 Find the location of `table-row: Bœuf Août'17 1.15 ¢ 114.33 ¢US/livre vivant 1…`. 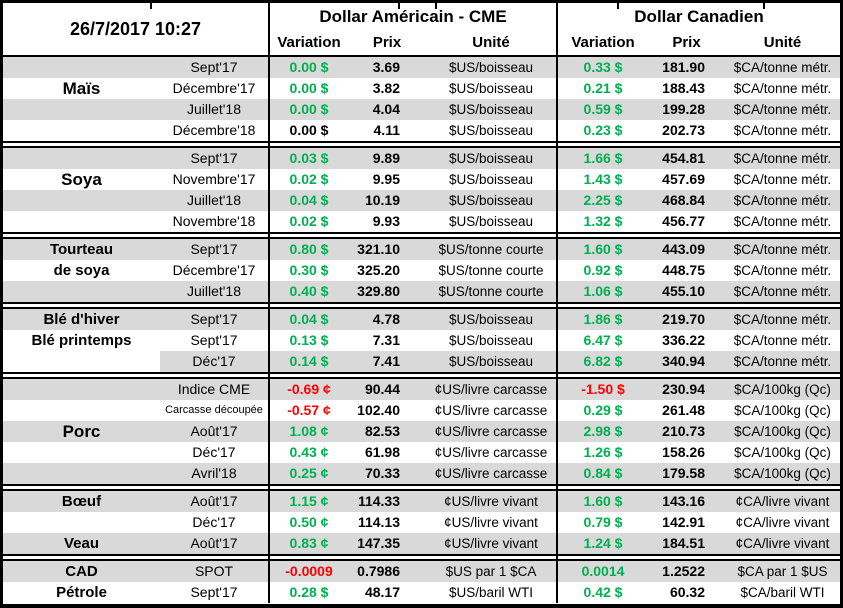

table-row: Bœuf Août'17 1.15 ¢ 114.33 ¢US/livre vivant 1… is located at coordinates (421, 501).